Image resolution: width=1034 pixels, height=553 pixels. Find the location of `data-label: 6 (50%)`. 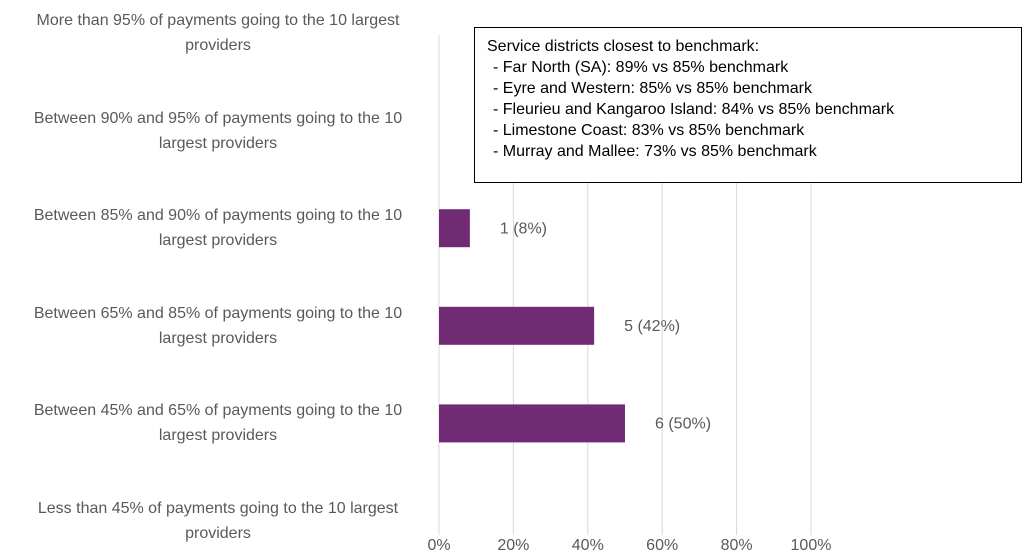

data-label: 6 (50%) is located at coordinates (683, 424).